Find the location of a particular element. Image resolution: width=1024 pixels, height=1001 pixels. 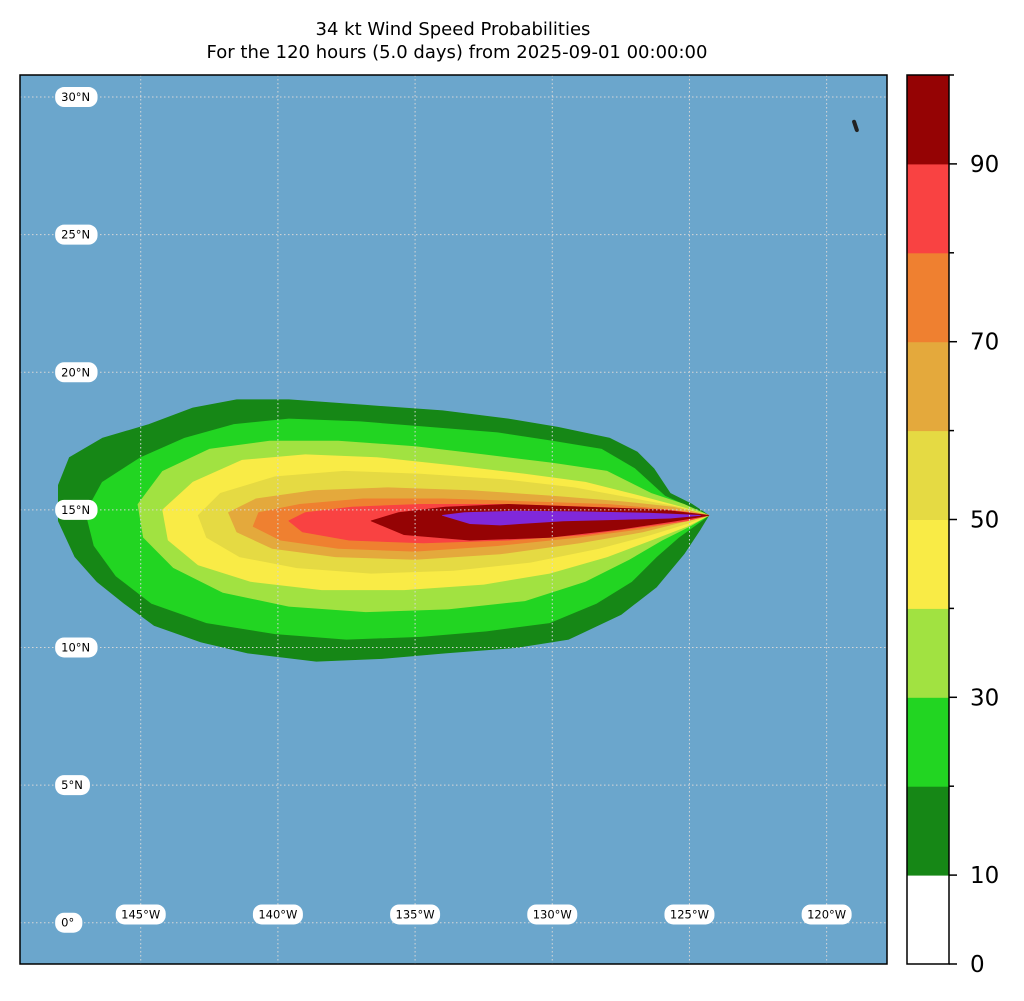

colorbar-segments is located at coordinates (928, 520).